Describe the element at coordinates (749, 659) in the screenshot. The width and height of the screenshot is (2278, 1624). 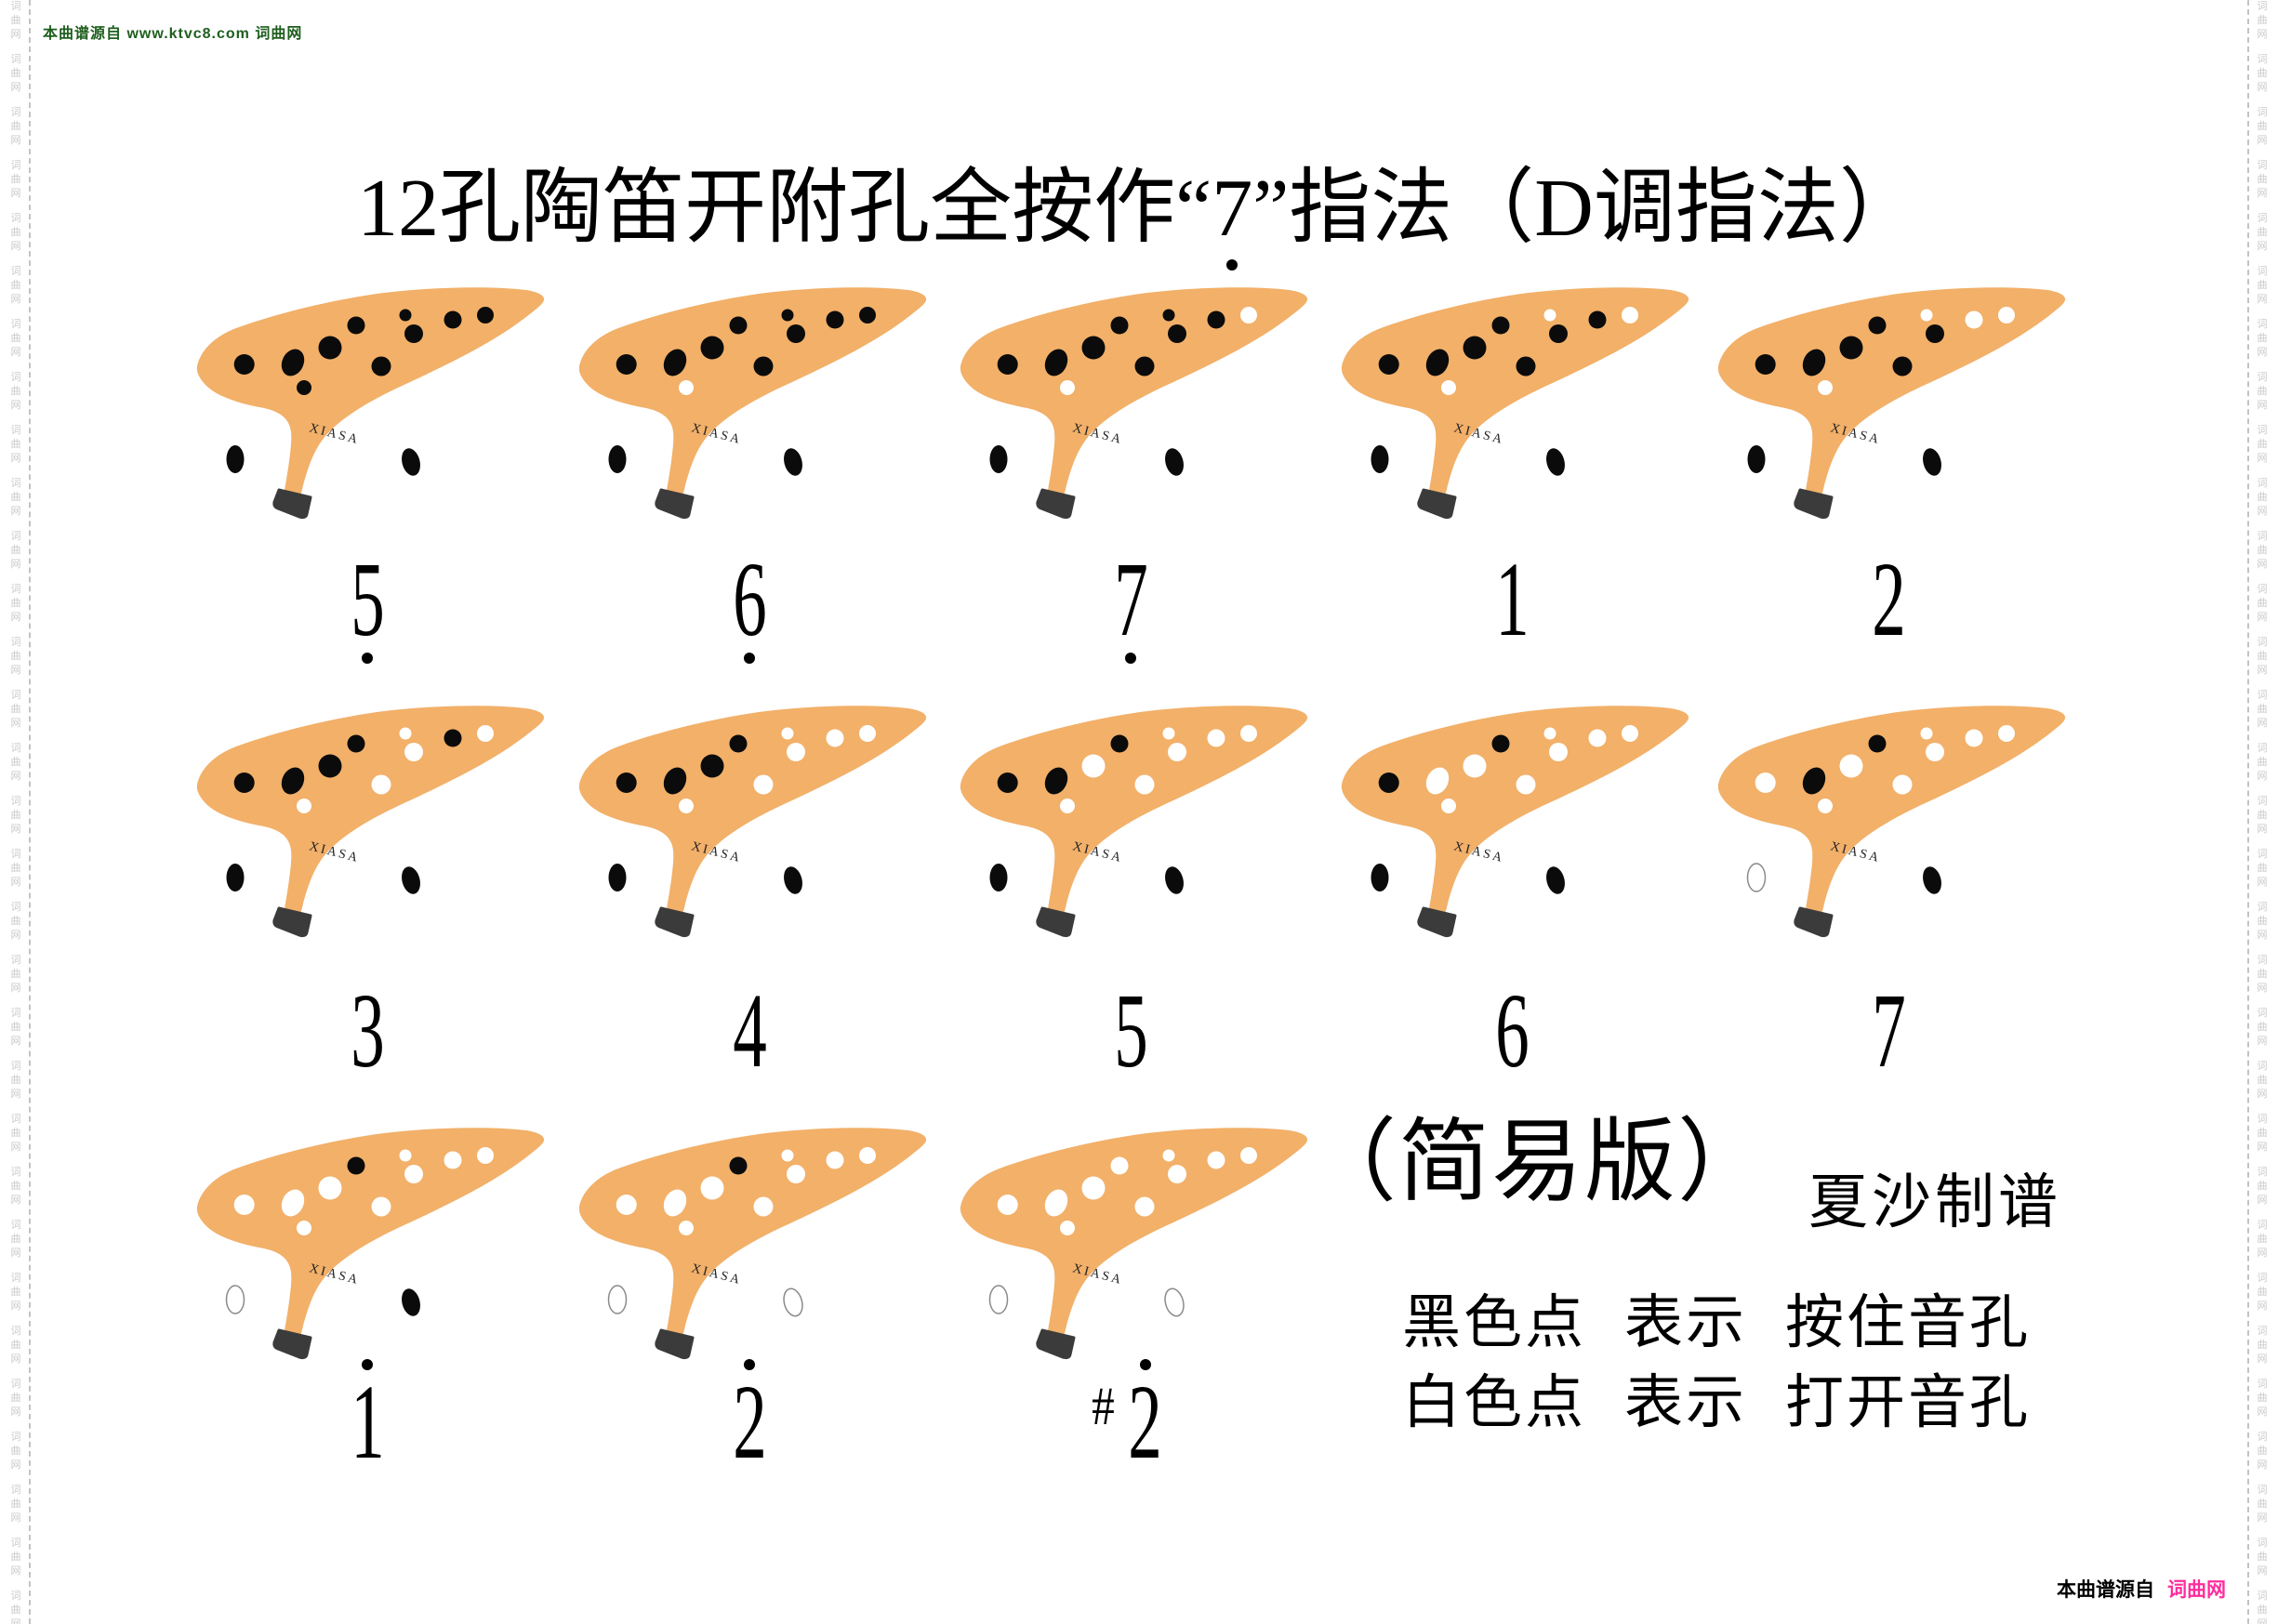
I see `low-octave-dot` at that location.